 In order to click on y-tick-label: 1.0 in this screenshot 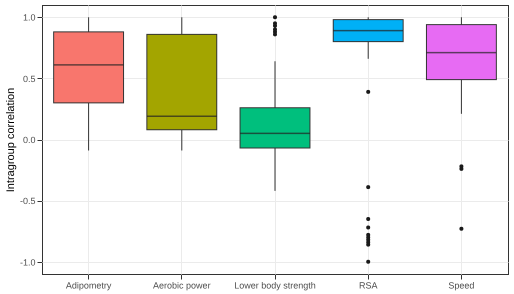, I will do `click(29, 17)`.